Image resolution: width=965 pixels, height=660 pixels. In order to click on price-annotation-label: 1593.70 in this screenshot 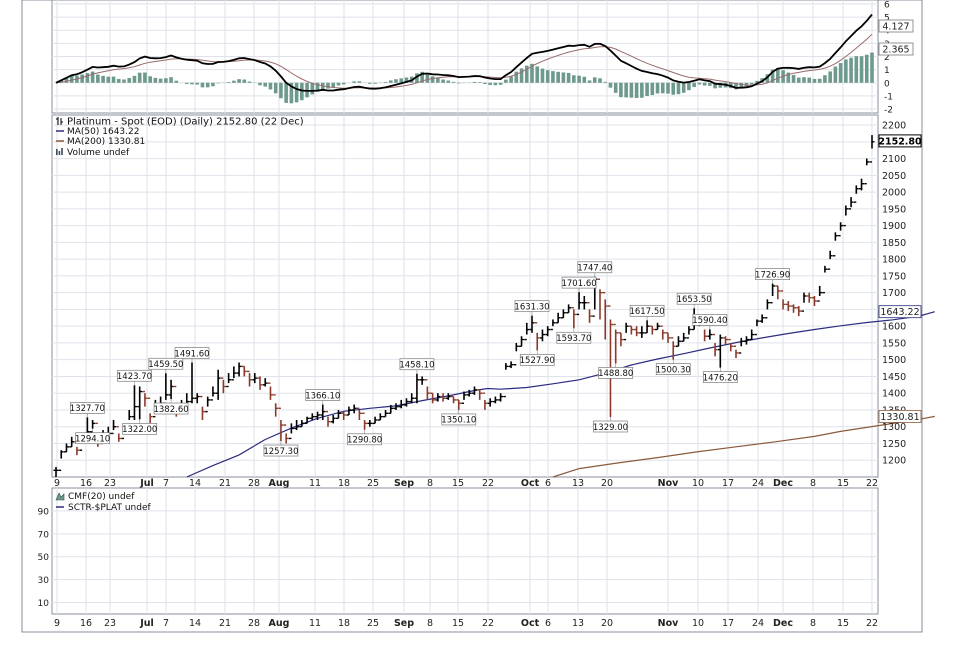, I will do `click(573, 339)`.